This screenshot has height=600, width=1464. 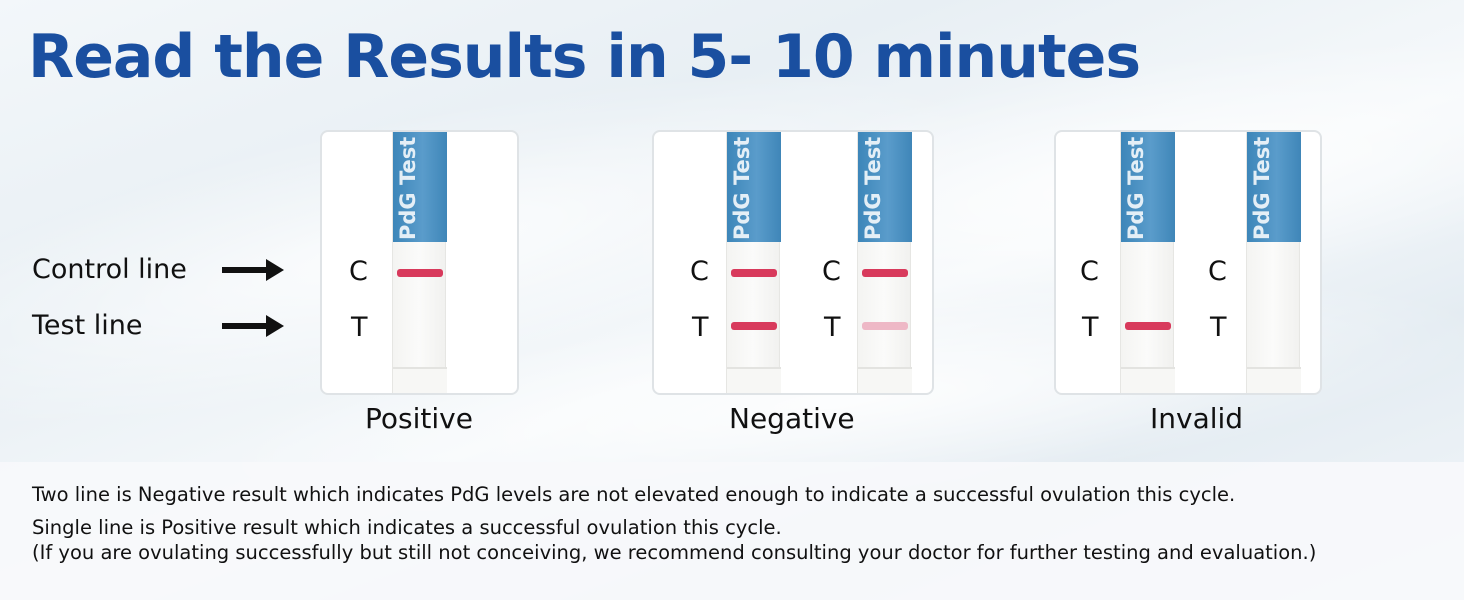 What do you see at coordinates (87, 325) in the screenshot?
I see `test-line-label: Test line` at bounding box center [87, 325].